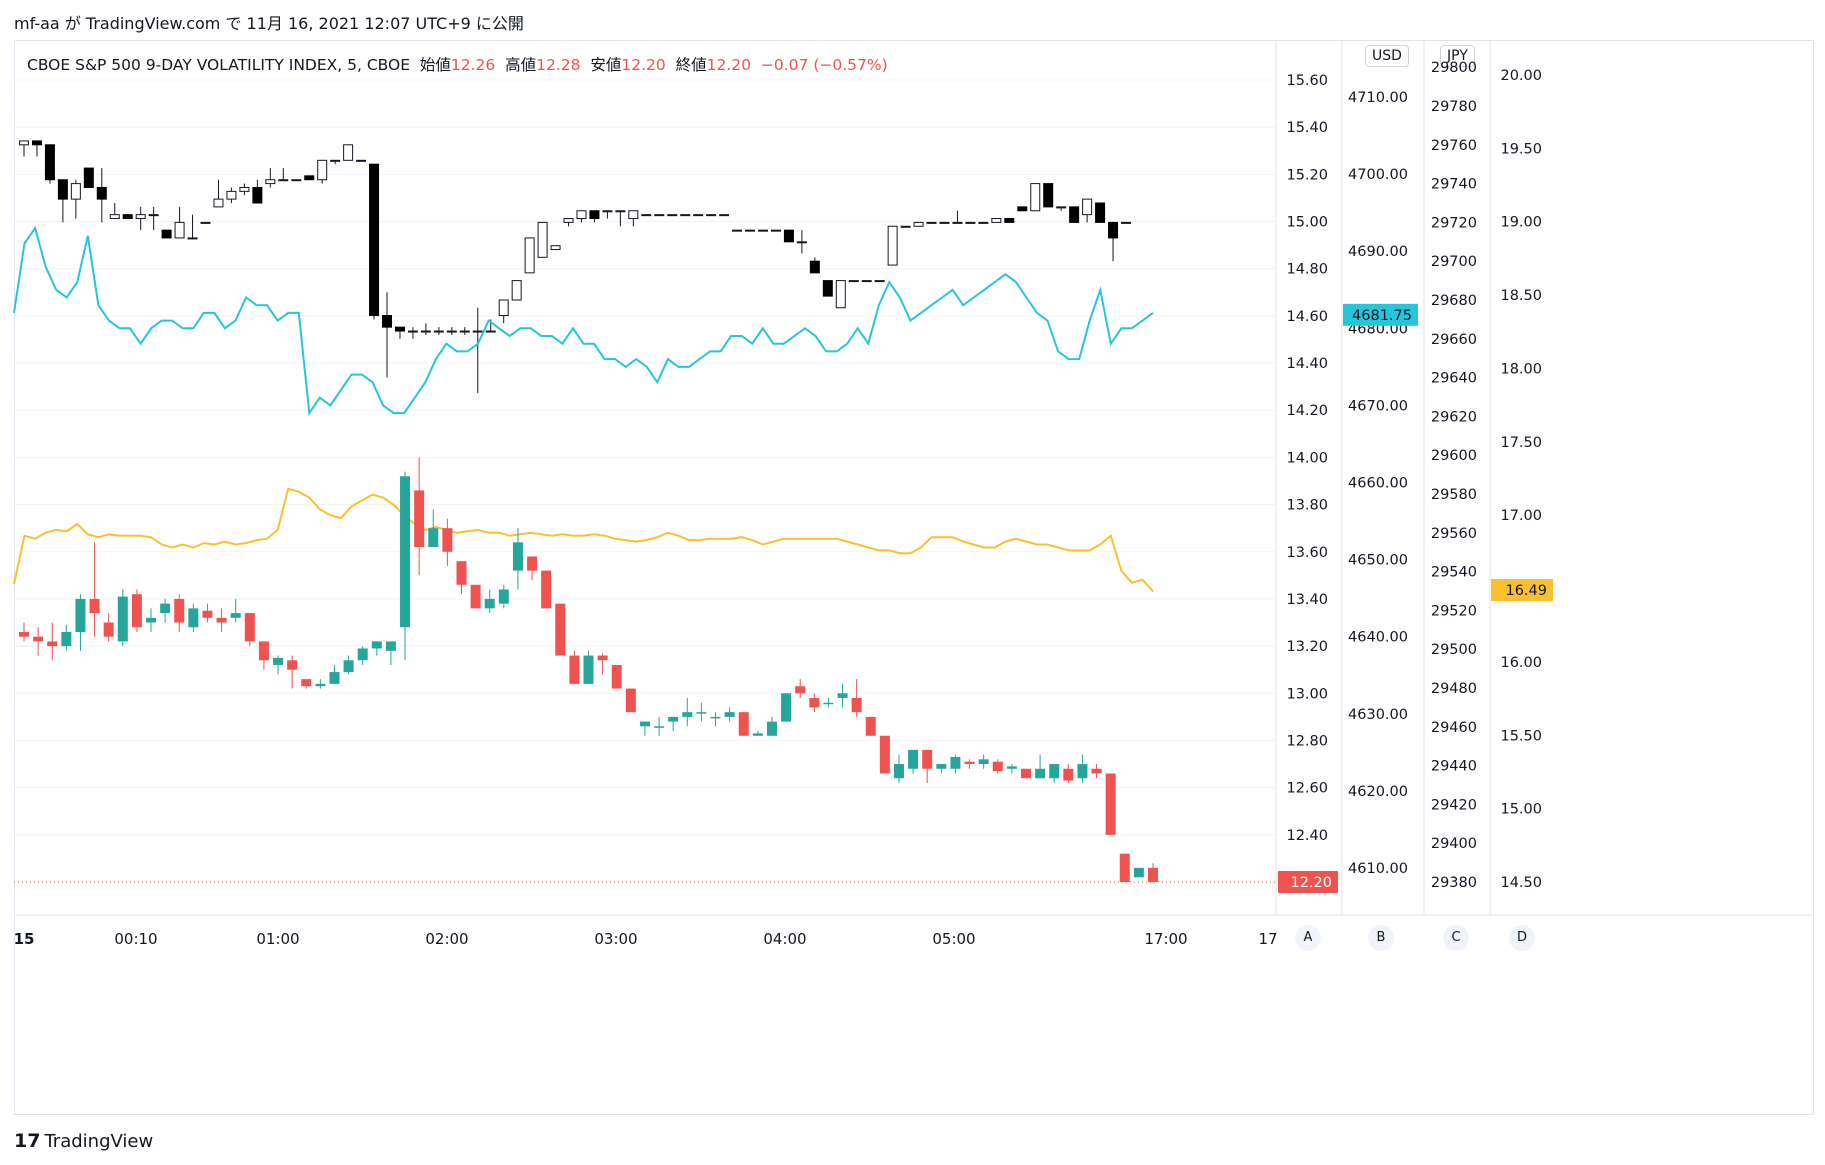 Image resolution: width=1825 pixels, height=1165 pixels. I want to click on axis-d-button: D, so click(1522, 938).